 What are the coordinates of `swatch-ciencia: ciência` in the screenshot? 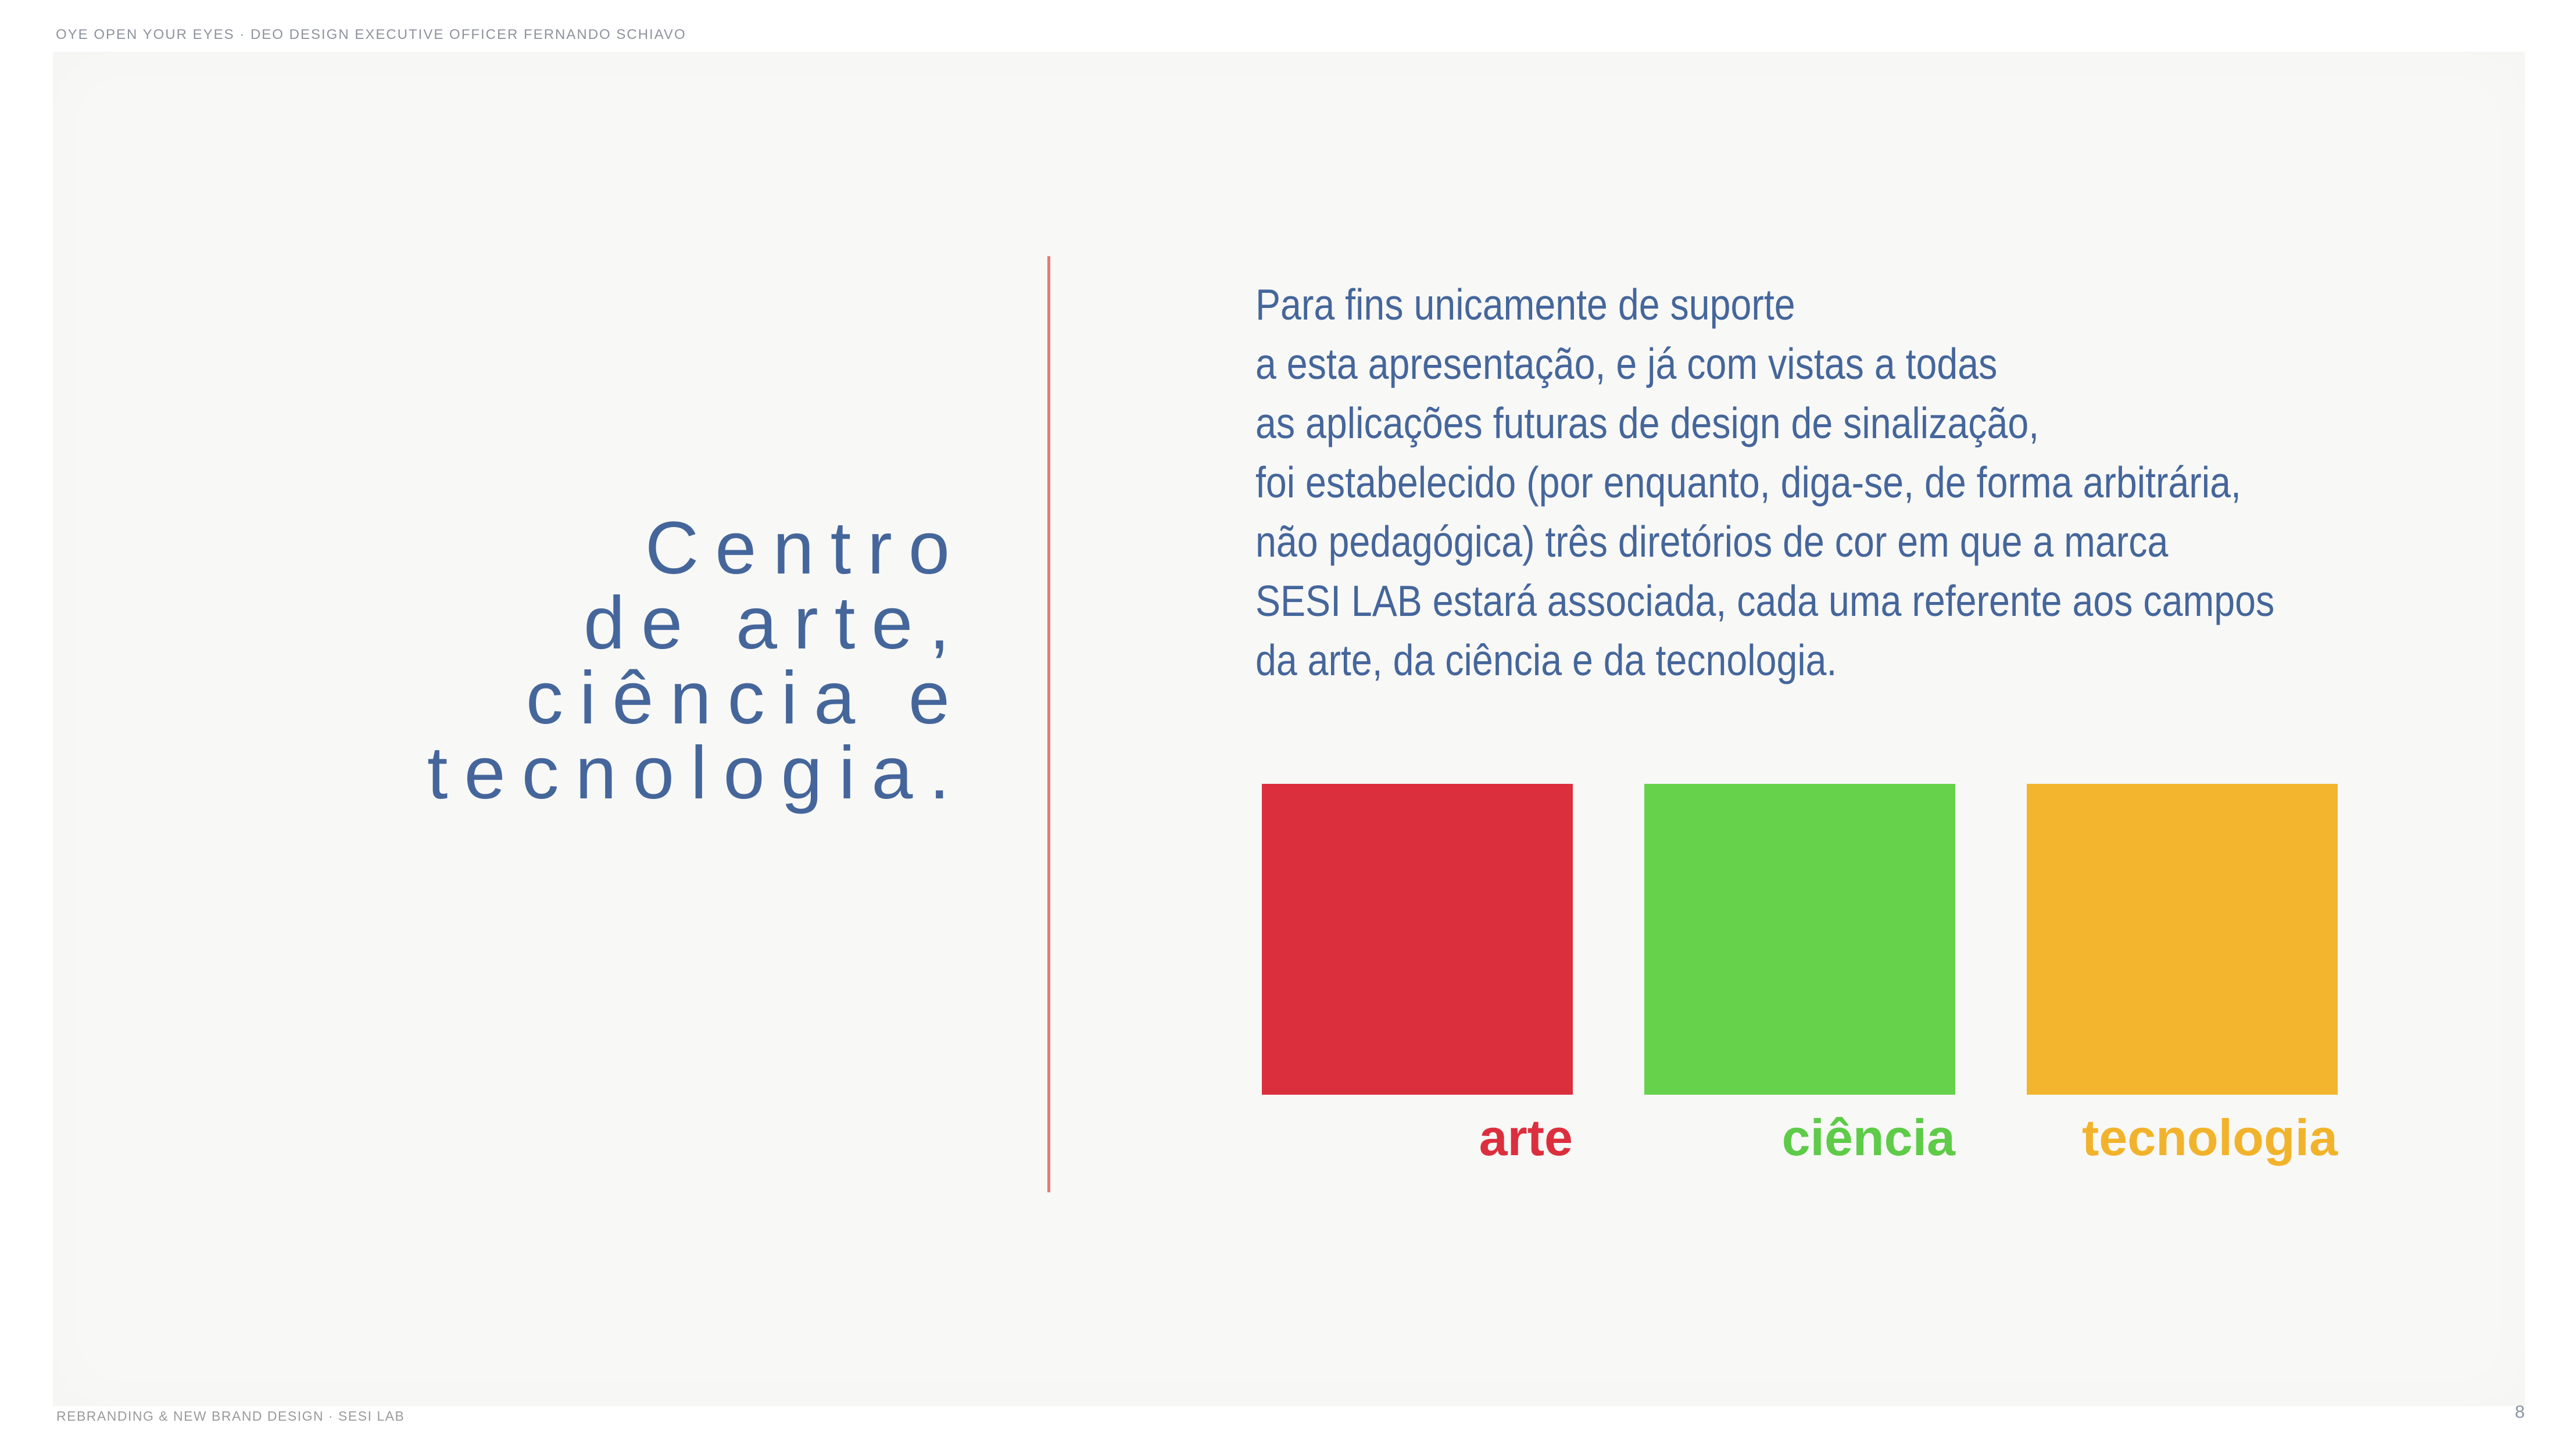 It's located at (1800, 975).